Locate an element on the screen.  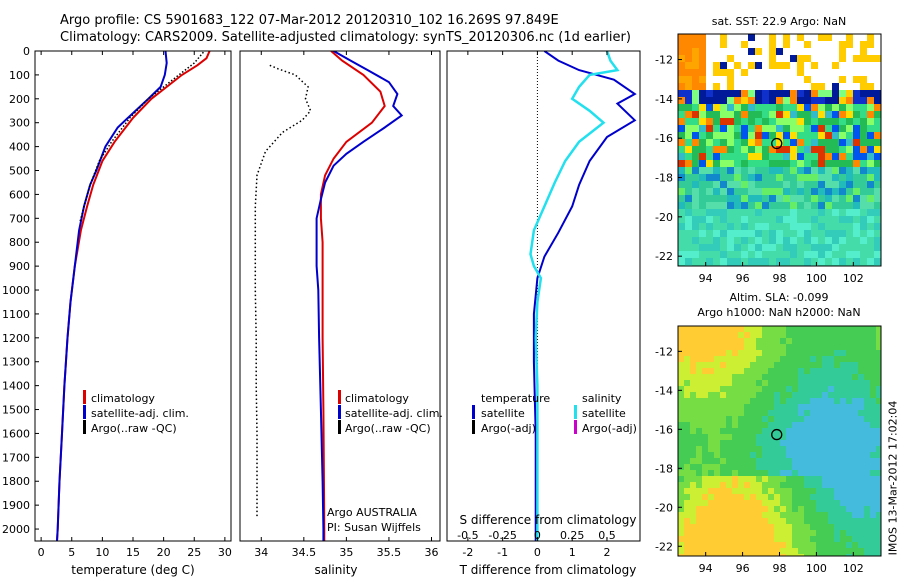
temperature-climatology-line is located at coordinates (133, 296).